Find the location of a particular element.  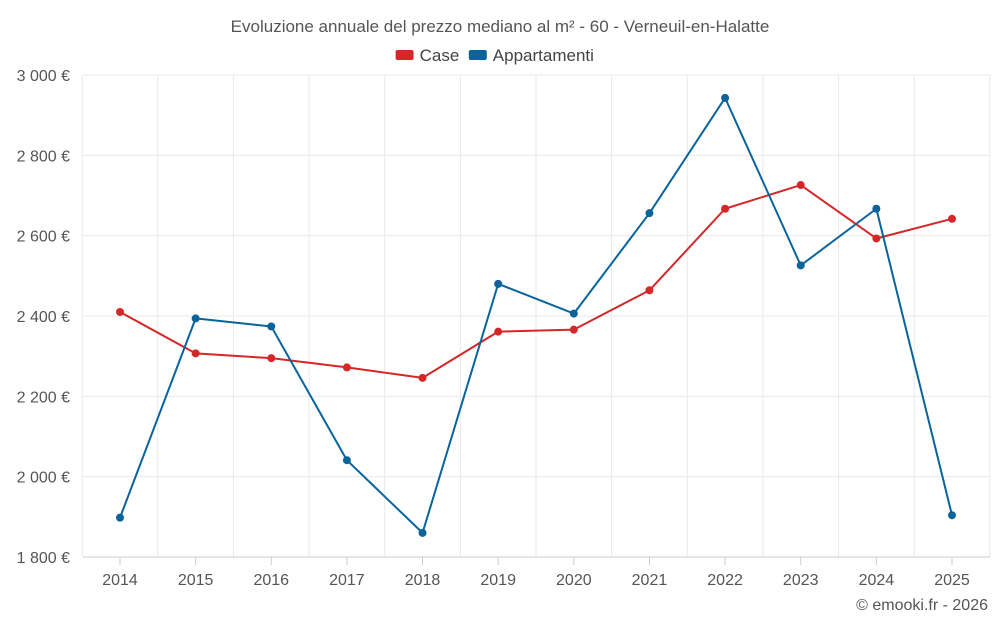

x-tick-label: 2025 is located at coordinates (952, 580).